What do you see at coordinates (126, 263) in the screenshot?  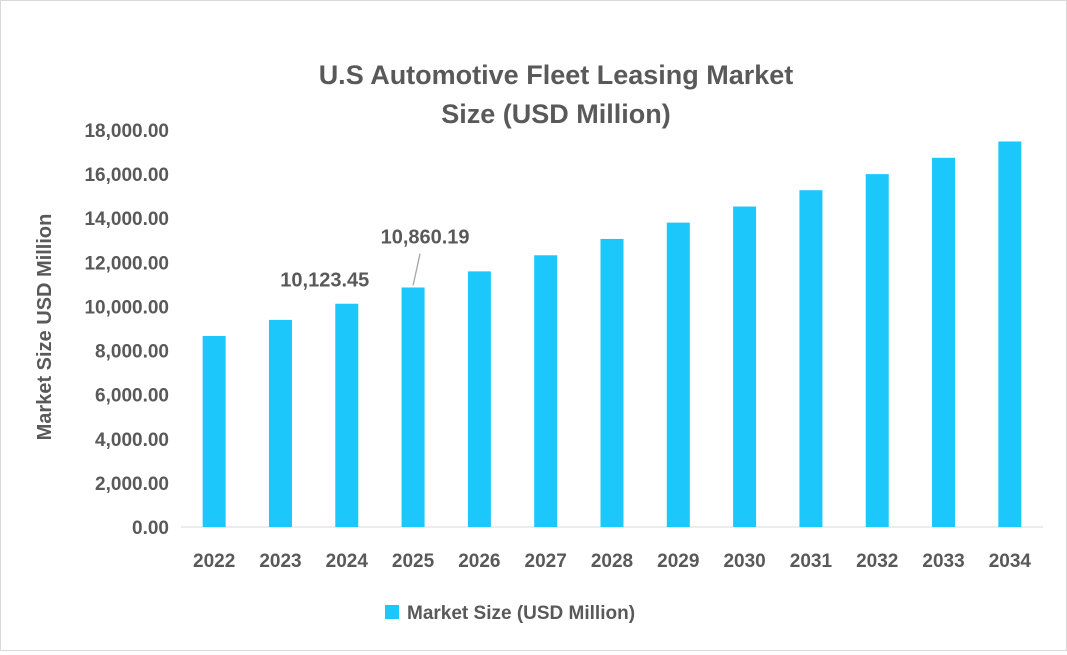 I see `y-tick-label: 12,000.00` at bounding box center [126, 263].